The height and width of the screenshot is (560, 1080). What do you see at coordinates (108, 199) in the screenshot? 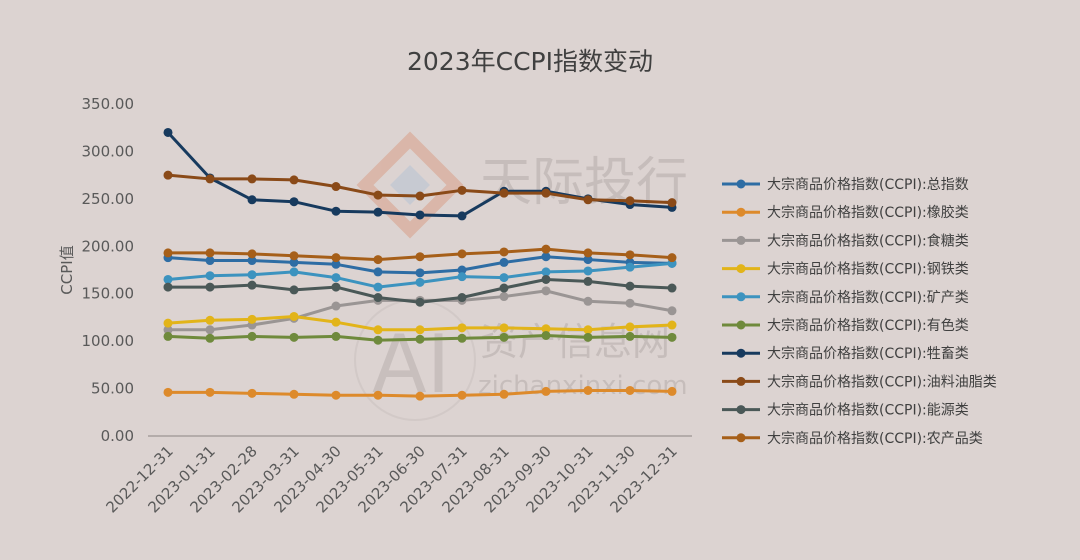
I see `y-tick-label: 250.00` at bounding box center [108, 199].